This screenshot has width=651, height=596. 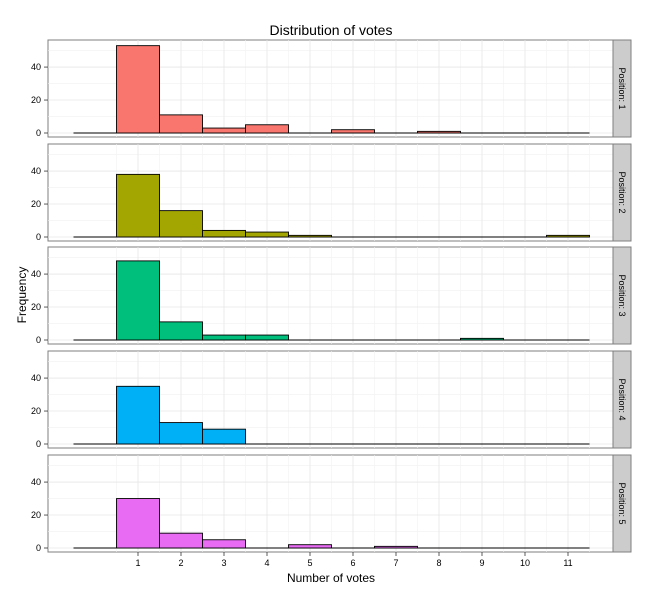 What do you see at coordinates (223, 563) in the screenshot?
I see `x-tick-label: 3` at bounding box center [223, 563].